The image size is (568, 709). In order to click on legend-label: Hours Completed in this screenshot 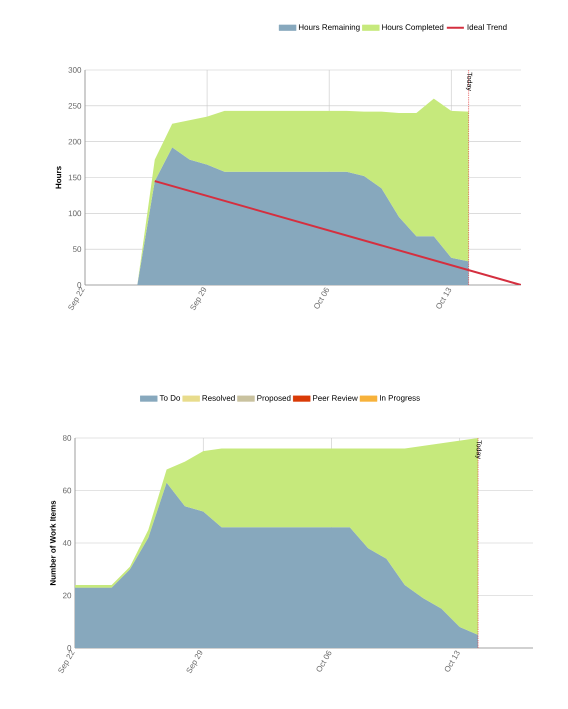, I will do `click(413, 28)`.